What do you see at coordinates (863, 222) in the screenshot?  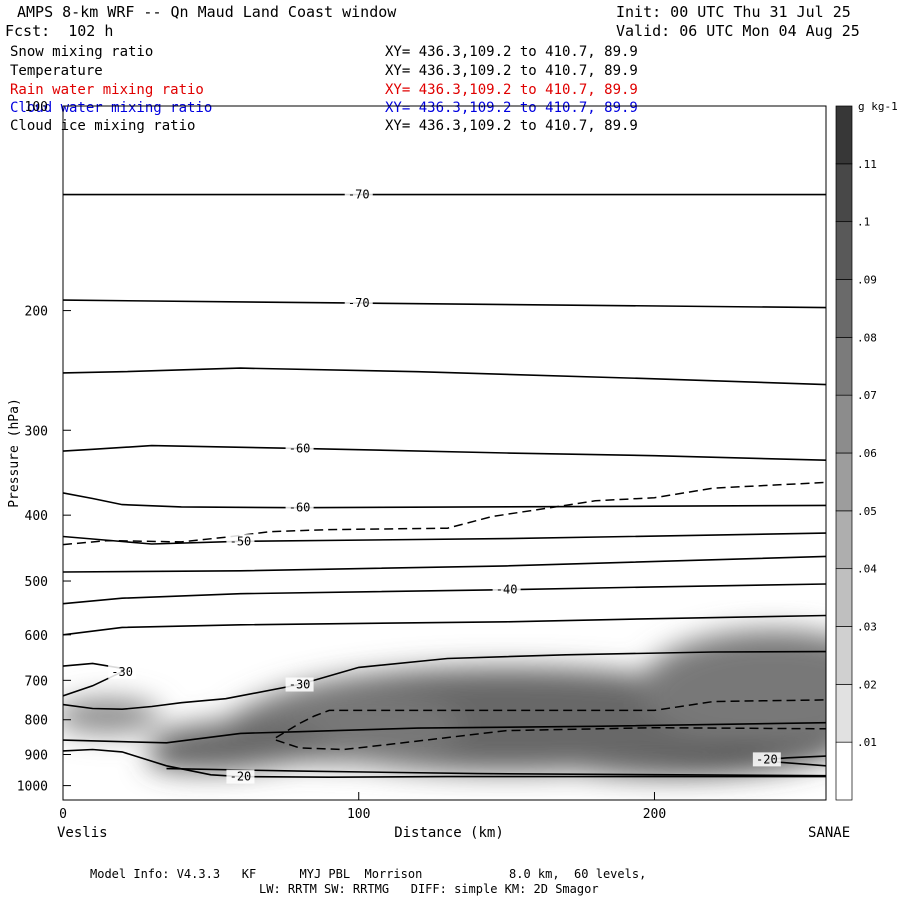 I see `colorbar-label-9: .1` at bounding box center [863, 222].